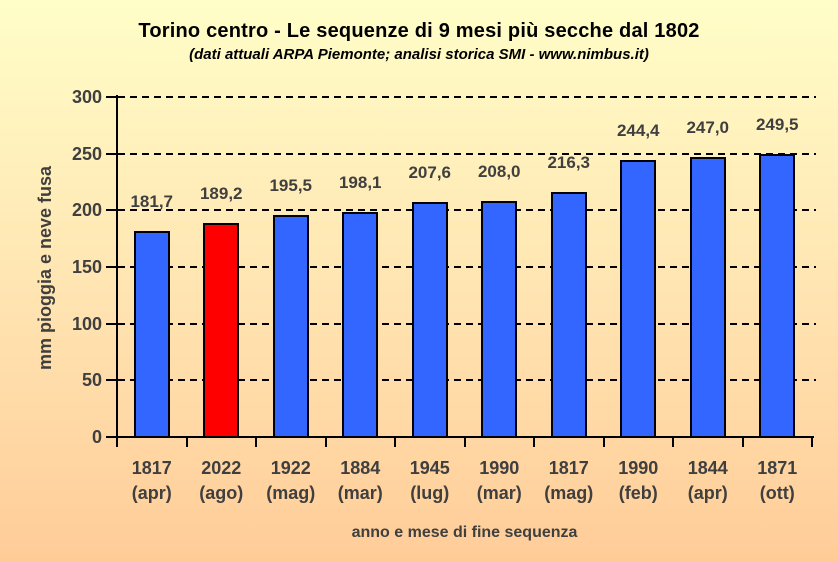 This screenshot has height=562, width=838. Describe the element at coordinates (569, 481) in the screenshot. I see `x-tick-label: 1817 (mag)` at that location.